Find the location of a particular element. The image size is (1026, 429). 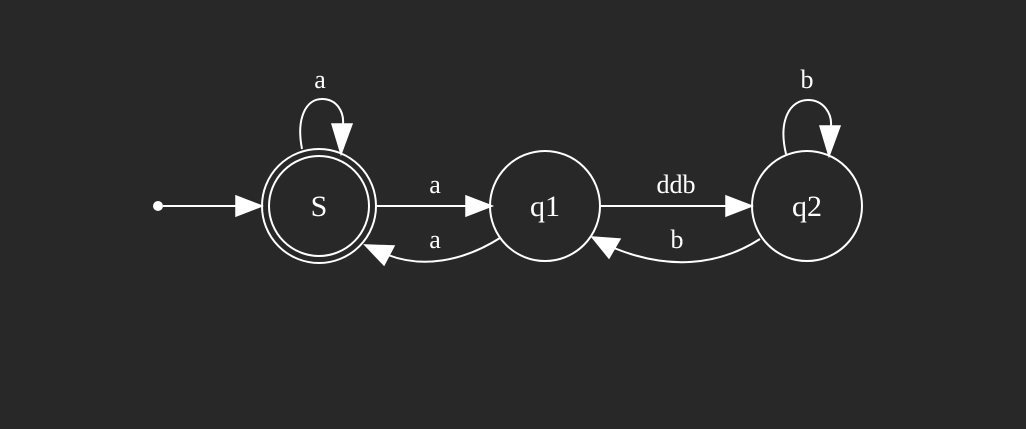

state-q1: q1 is located at coordinates (545, 206).